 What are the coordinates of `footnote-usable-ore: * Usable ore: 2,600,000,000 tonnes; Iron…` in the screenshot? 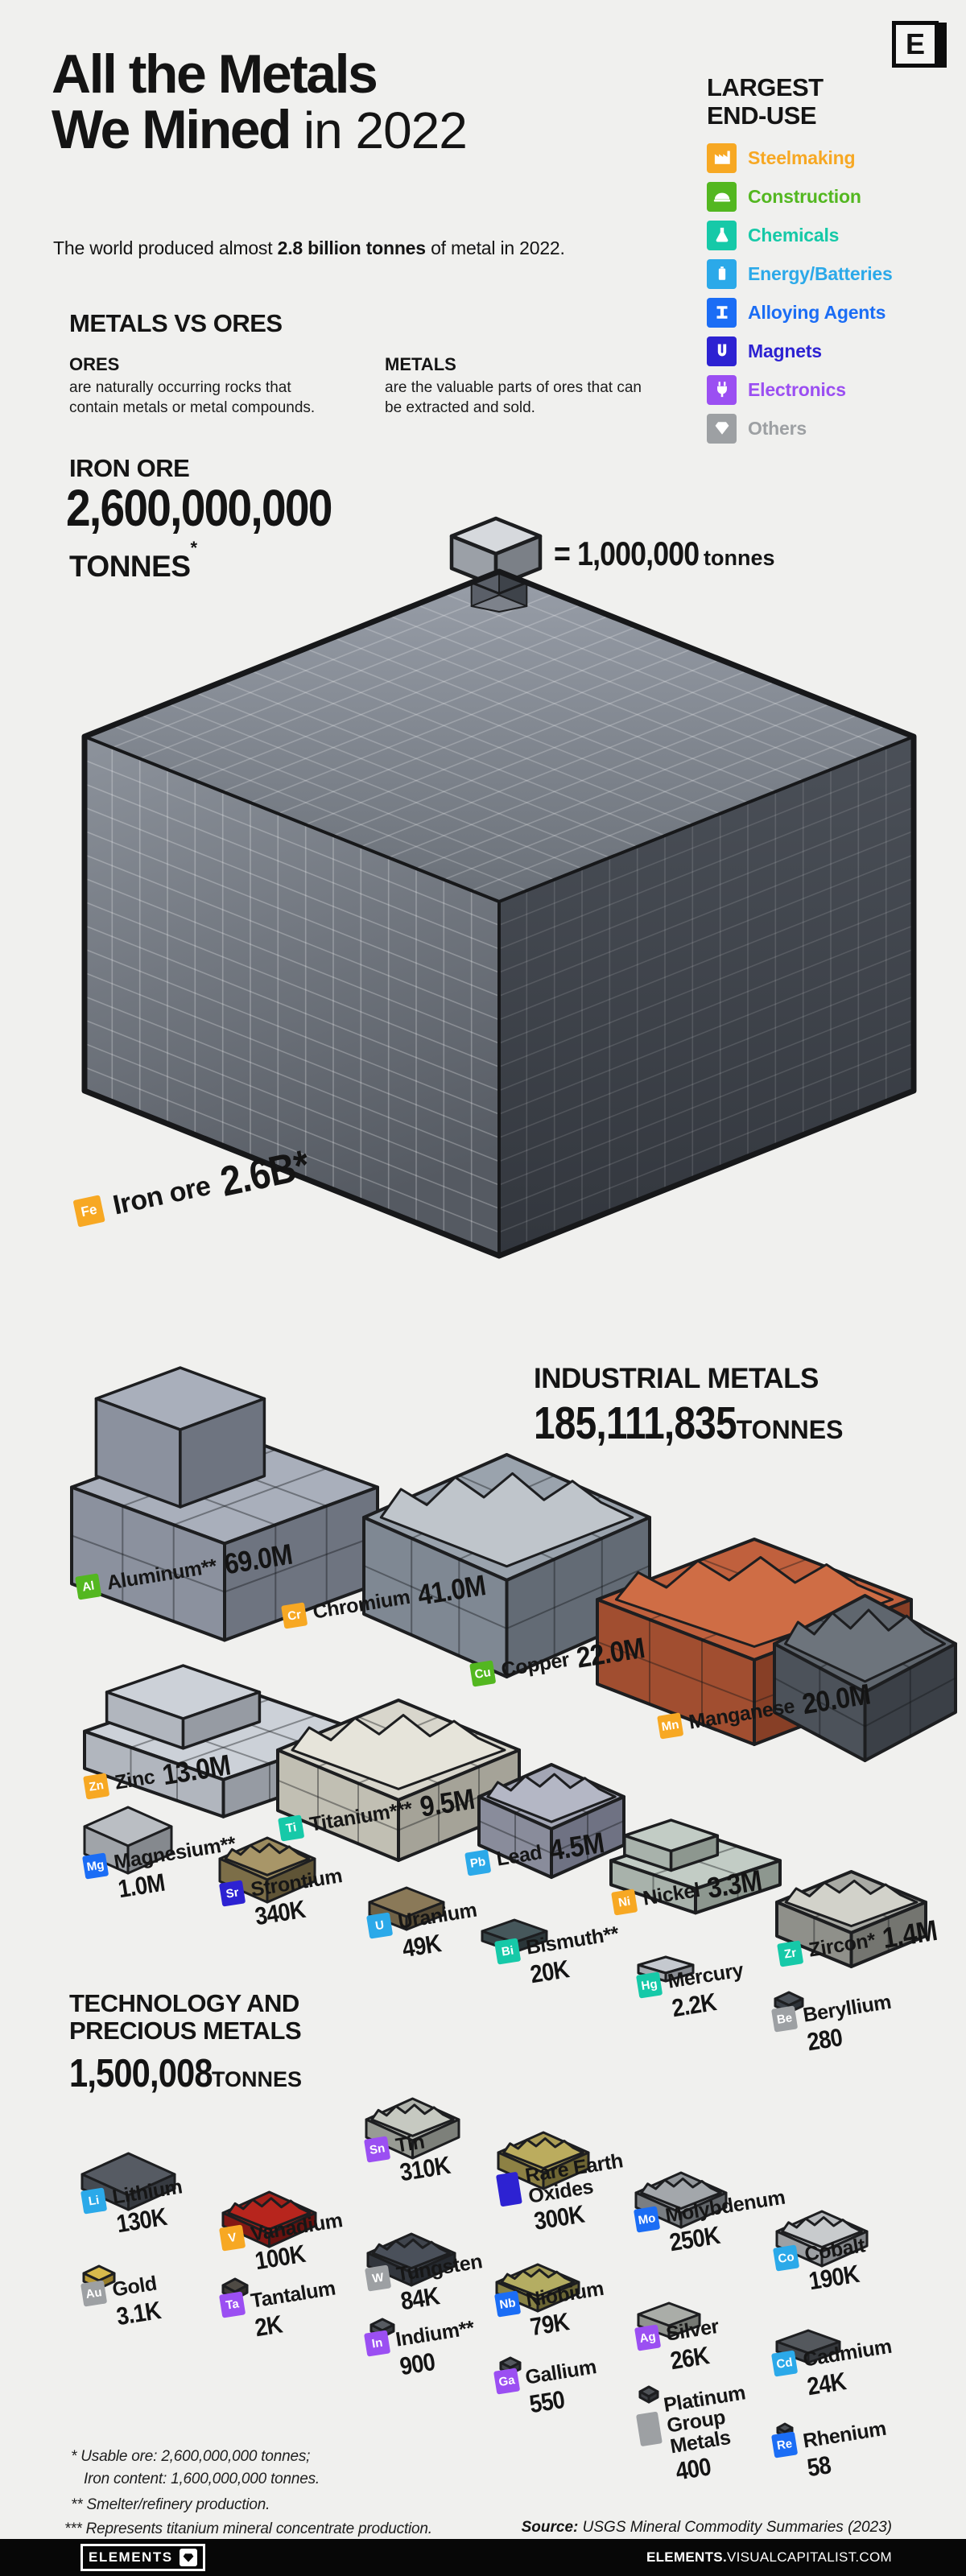 It's located at (195, 2468).